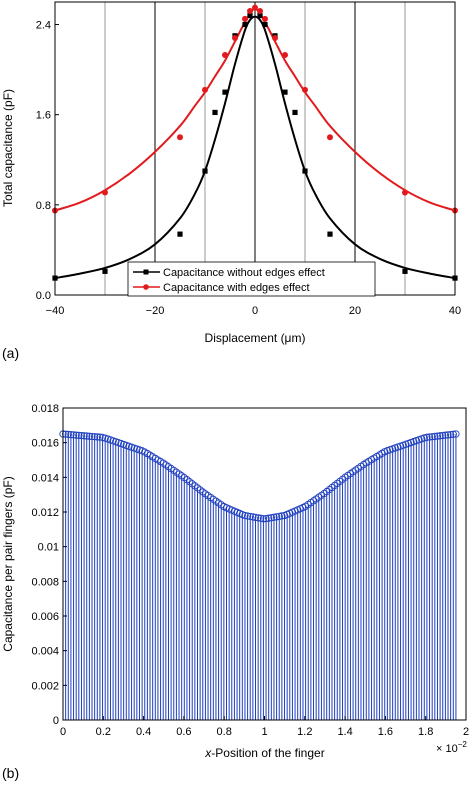 This screenshot has width=474, height=786. Describe the element at coordinates (43, 116) in the screenshot. I see `y-tick-label-a-2: 1.6` at that location.